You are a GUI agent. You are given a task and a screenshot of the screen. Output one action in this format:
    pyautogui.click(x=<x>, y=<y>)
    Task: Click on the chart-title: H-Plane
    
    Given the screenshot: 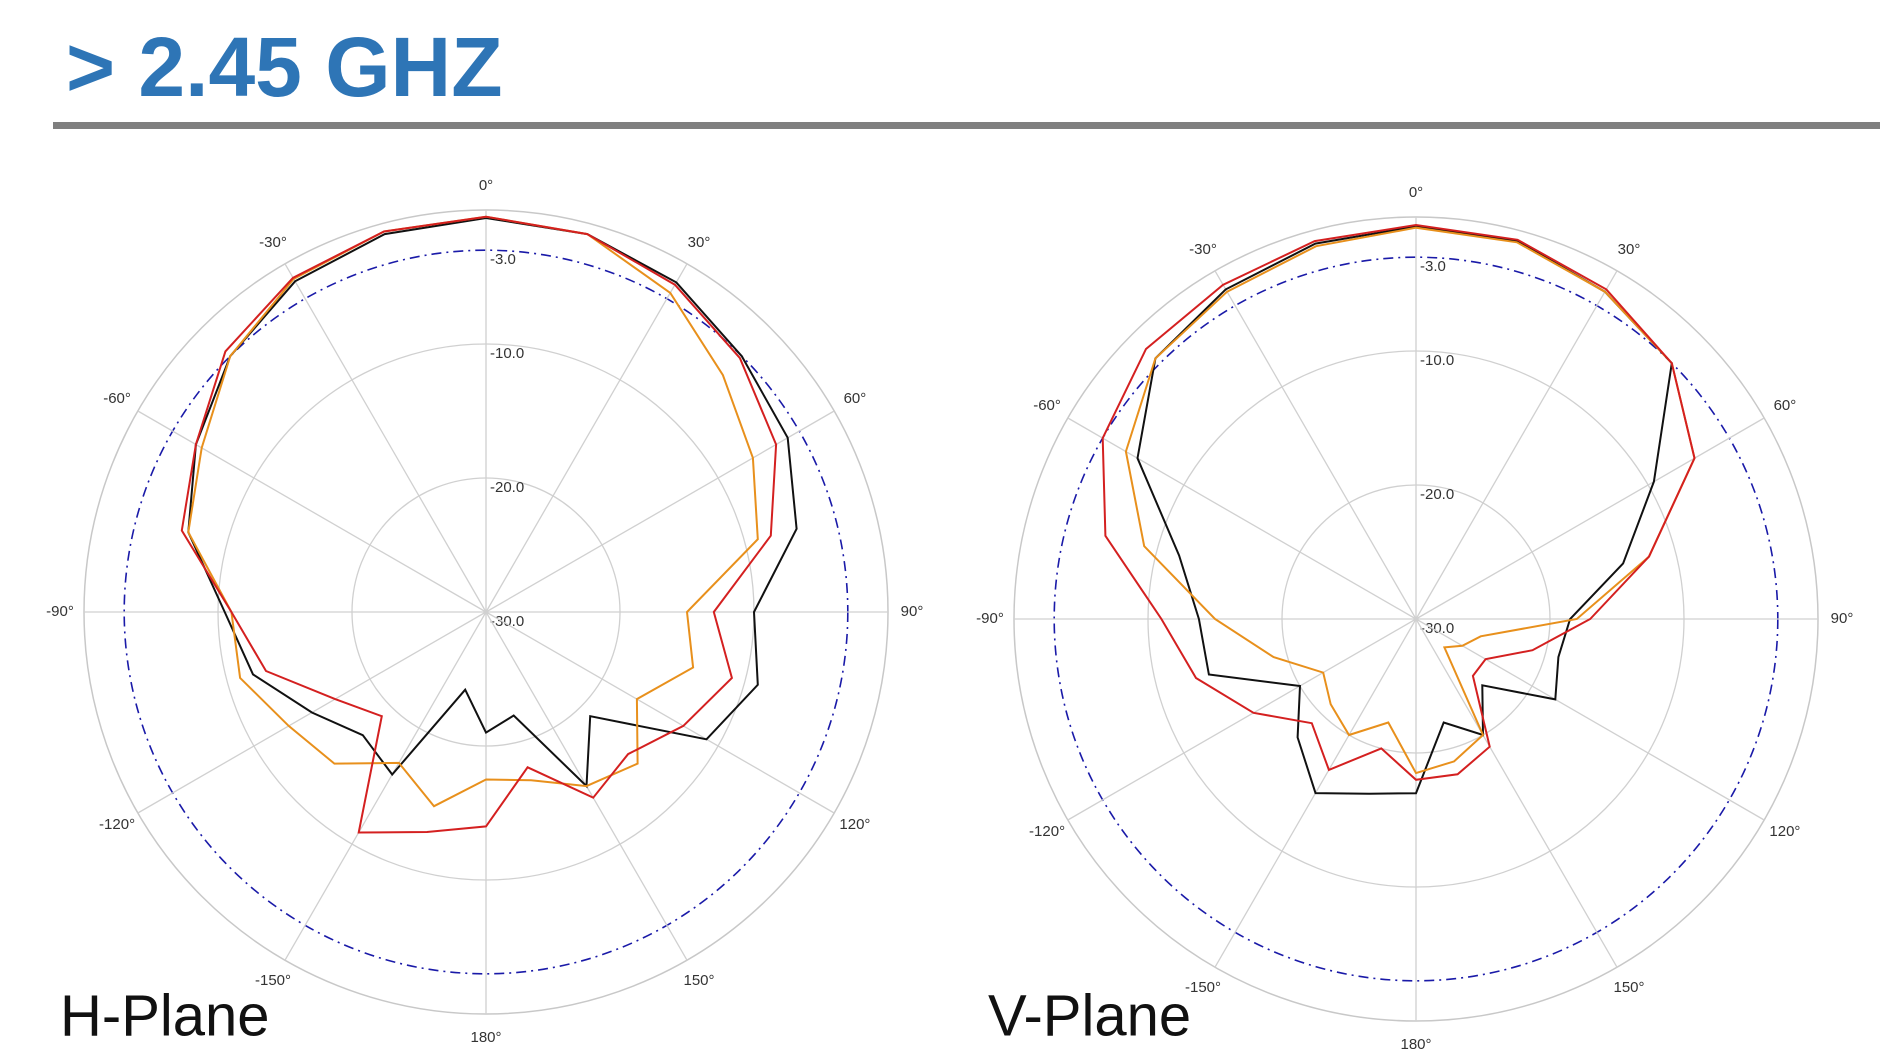 What is the action you would take?
    pyautogui.click(x=165, y=1015)
    